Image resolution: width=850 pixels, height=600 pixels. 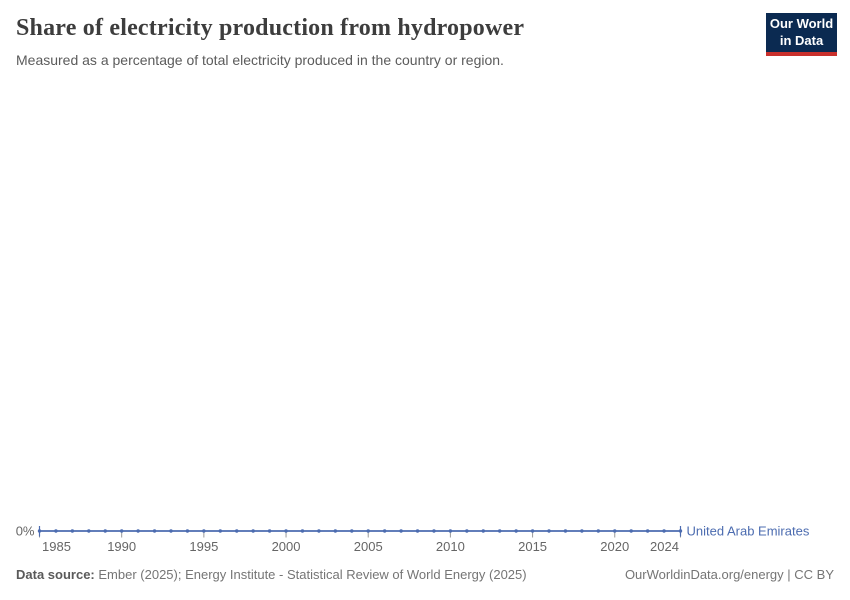 I want to click on x-axis-tick-label: 2005, so click(x=368, y=546).